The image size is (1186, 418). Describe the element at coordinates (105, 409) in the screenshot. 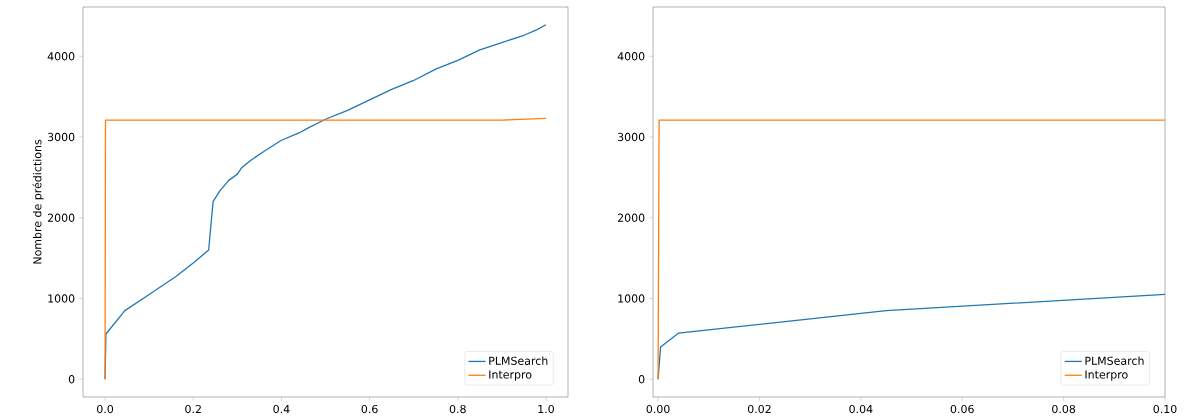

I see `x-tick-label: 0.0` at that location.